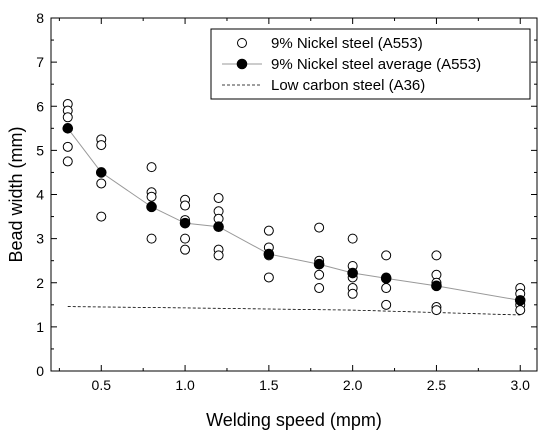  I want to click on legend-label: 9% Nickel steel (A553), so click(347, 43).